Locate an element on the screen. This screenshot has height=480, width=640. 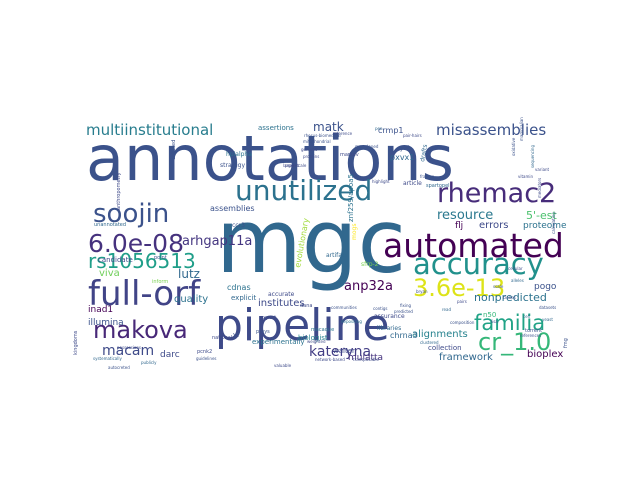
word-26: viva is located at coordinates (109, 273).